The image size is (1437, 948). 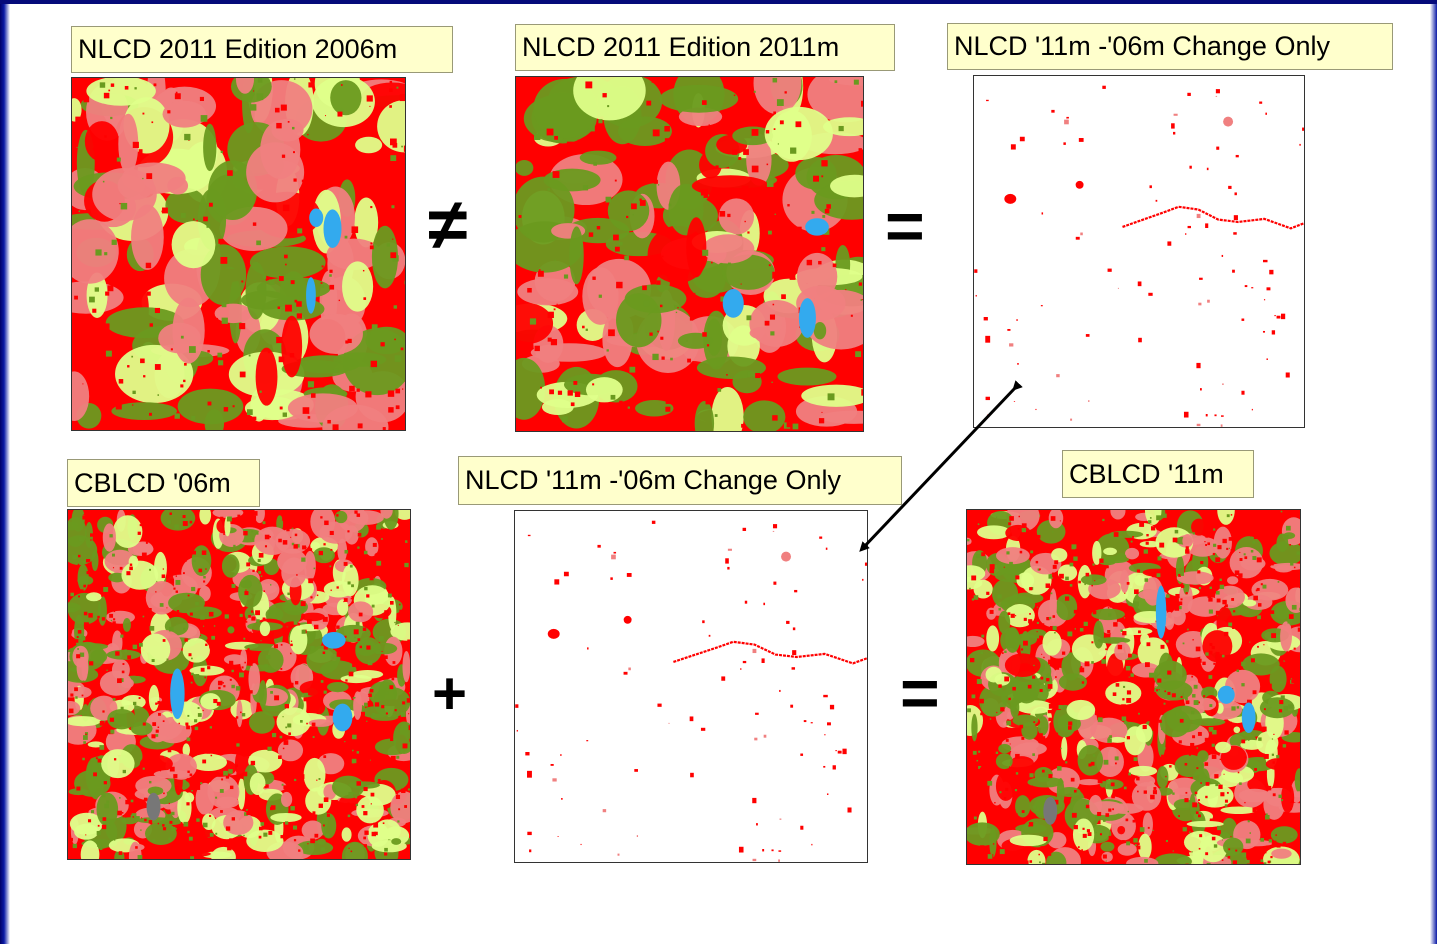 I want to click on map-cblcd-11m, so click(x=1133, y=687).